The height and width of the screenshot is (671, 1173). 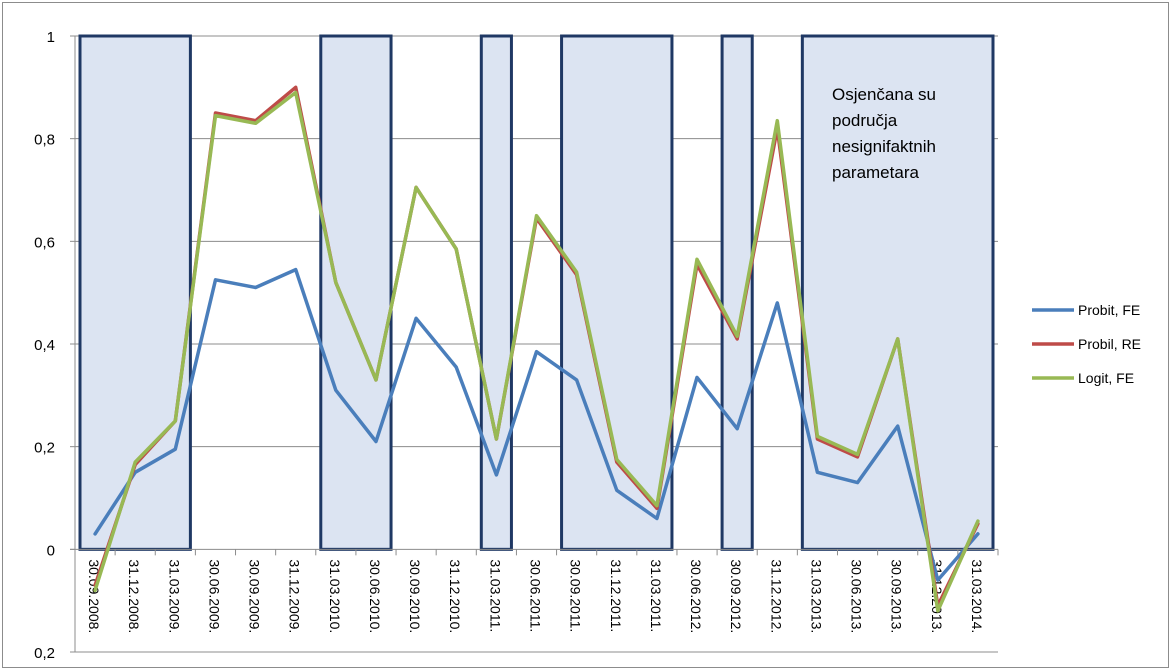 I want to click on legend-label: Probit, FE, so click(x=1109, y=310).